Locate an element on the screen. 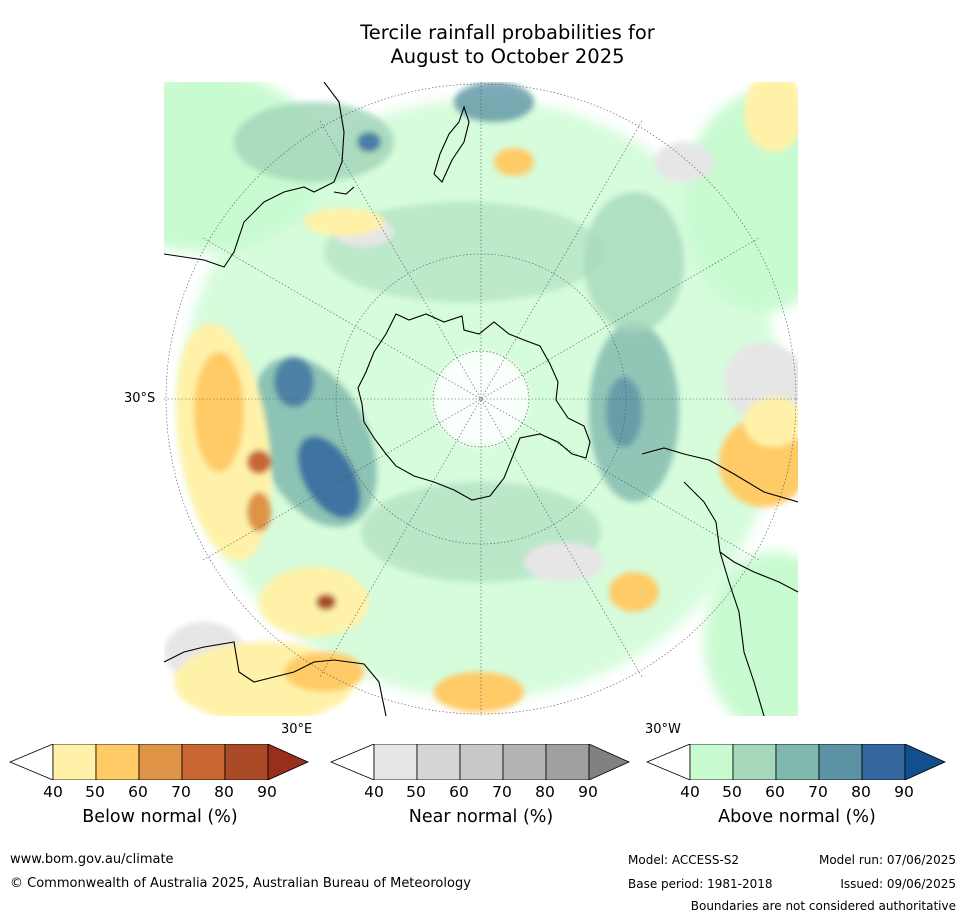 This screenshot has width=965, height=919. africa-coastline is located at coordinates (275, 678).